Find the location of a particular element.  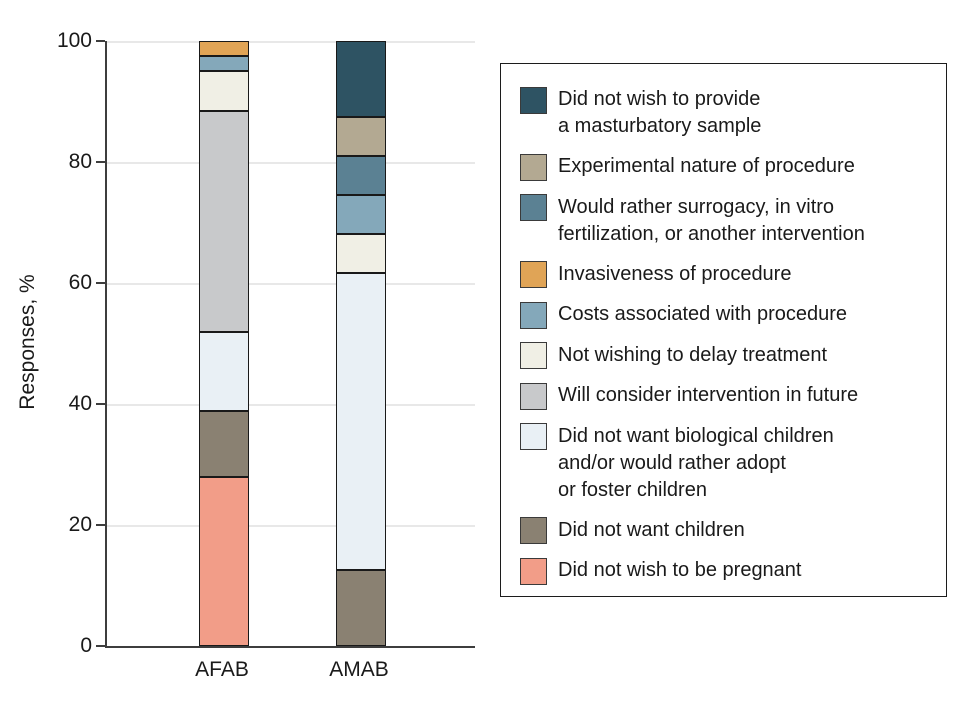

legend-label-line: Will consider intervention in future is located at coordinates (708, 395).